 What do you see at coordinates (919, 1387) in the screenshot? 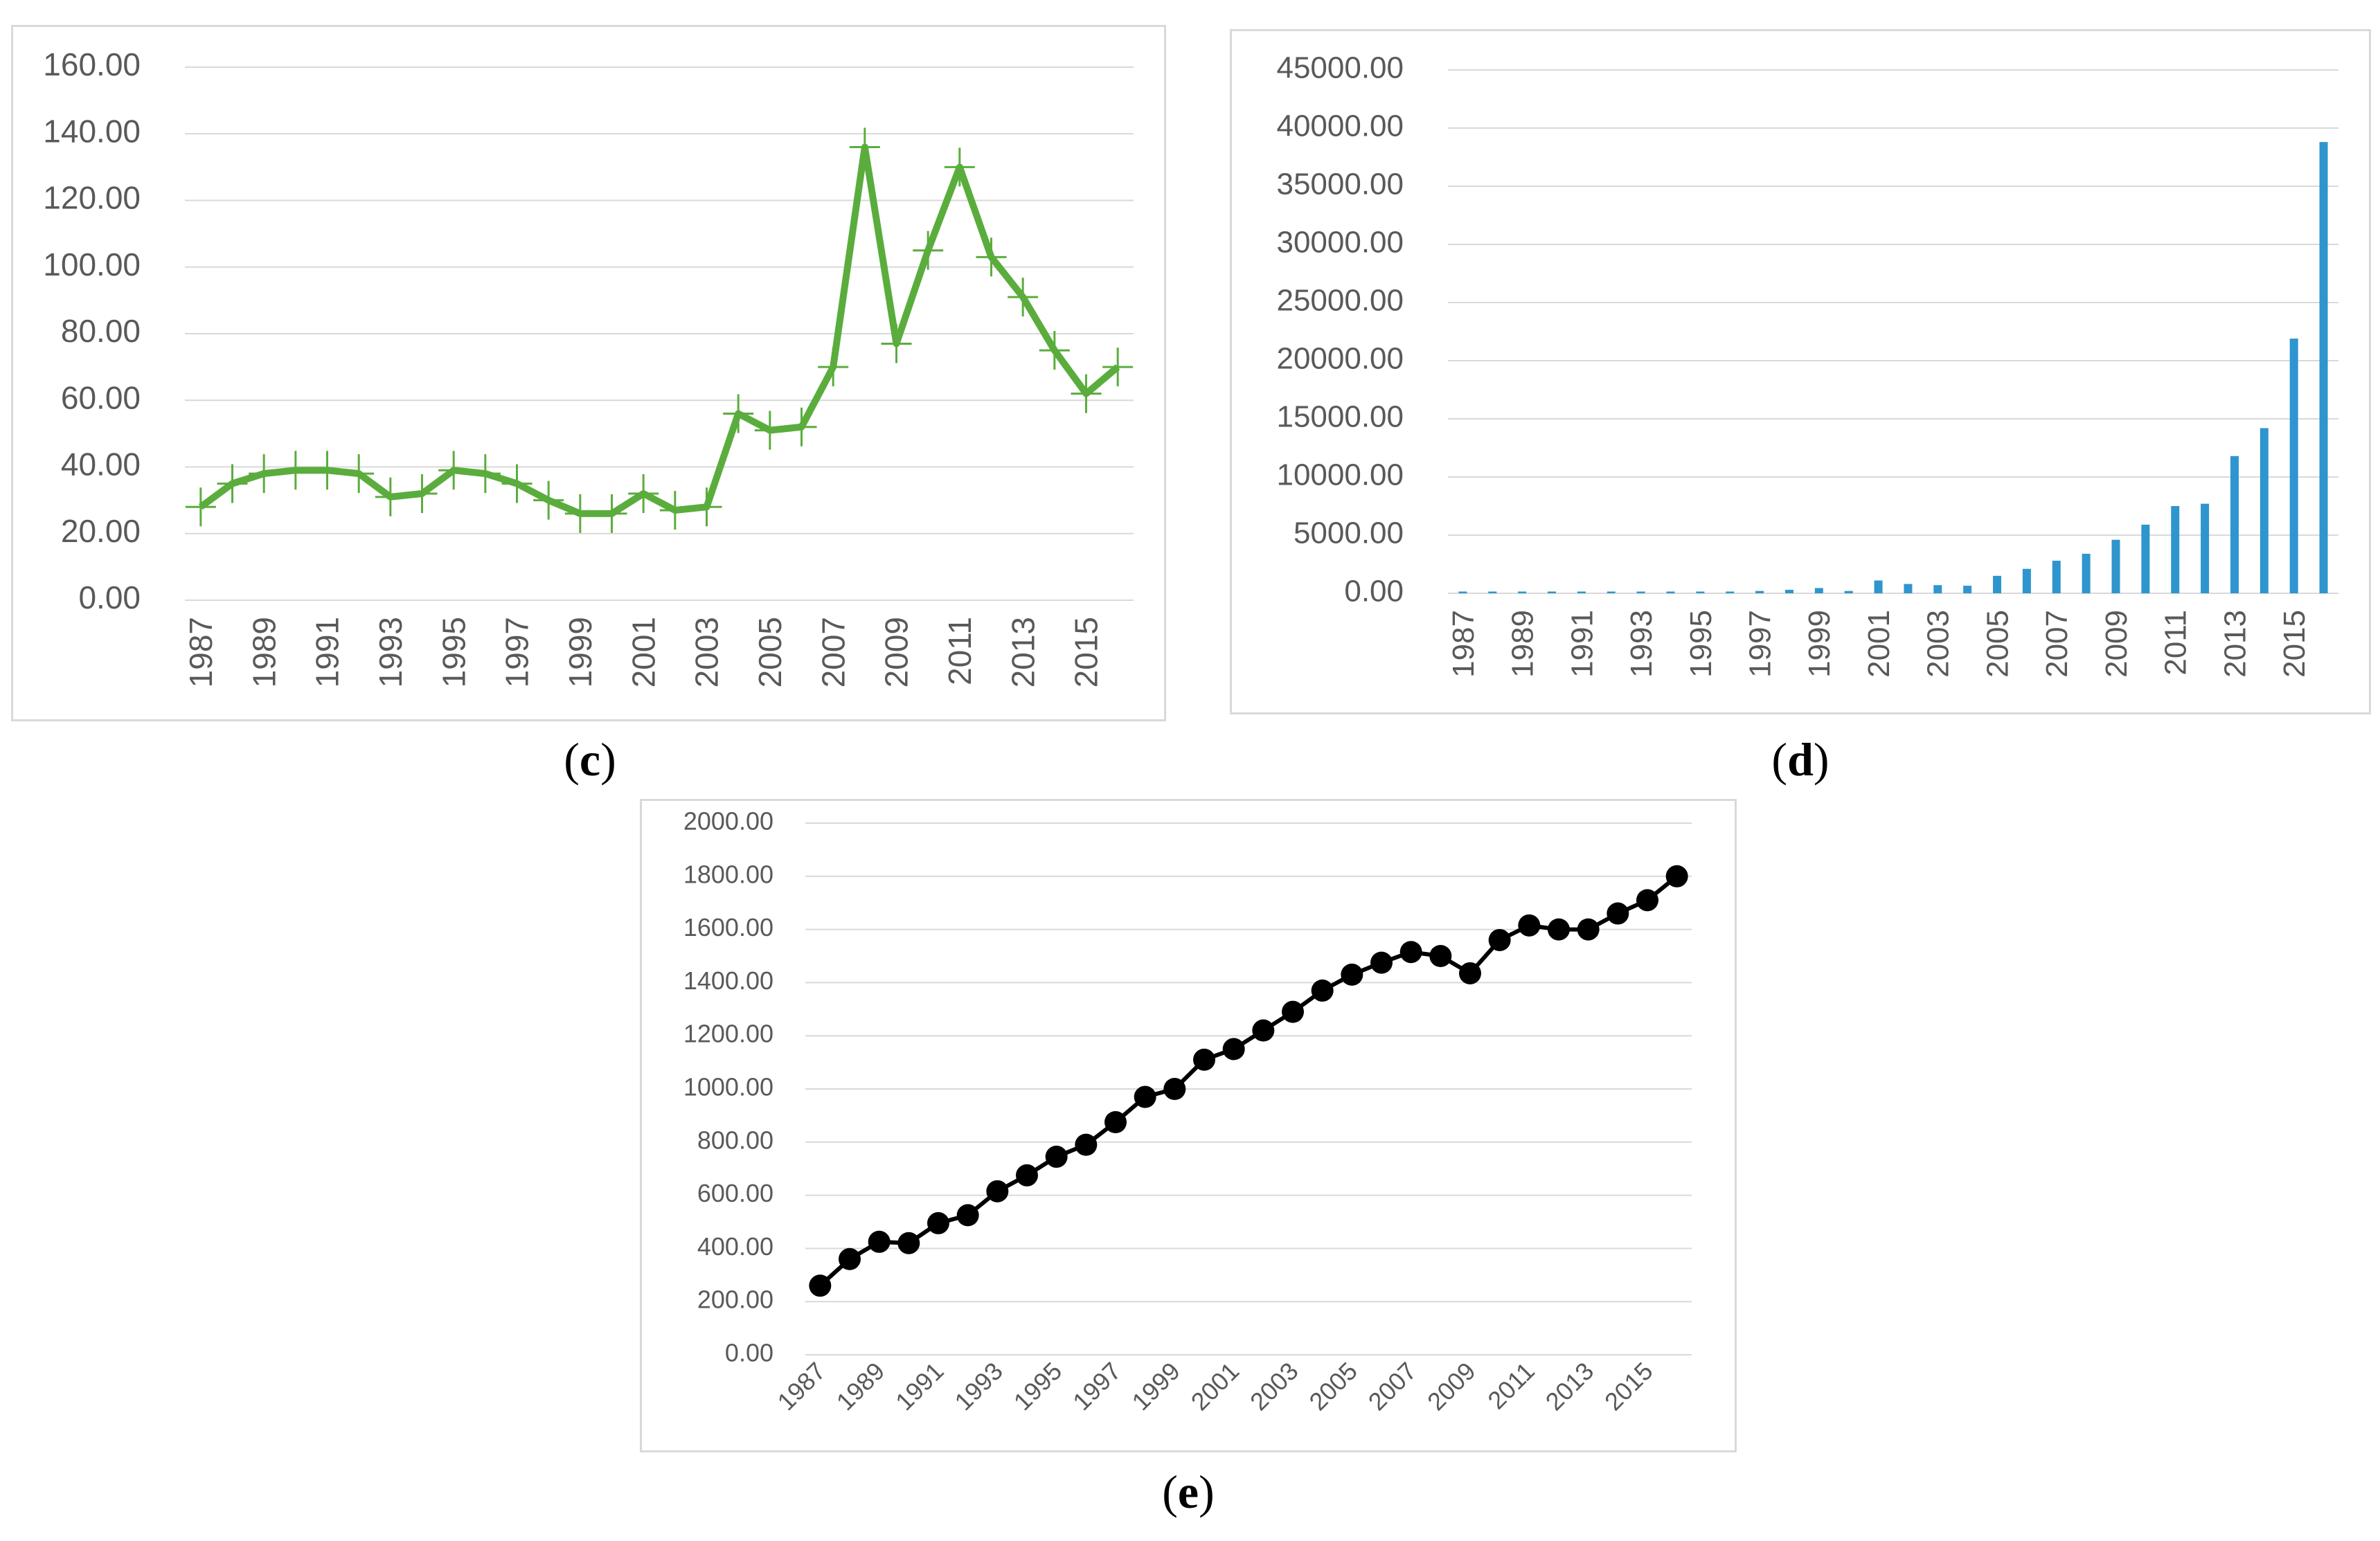
I see `x-tick-label-e: 1991` at bounding box center [919, 1387].